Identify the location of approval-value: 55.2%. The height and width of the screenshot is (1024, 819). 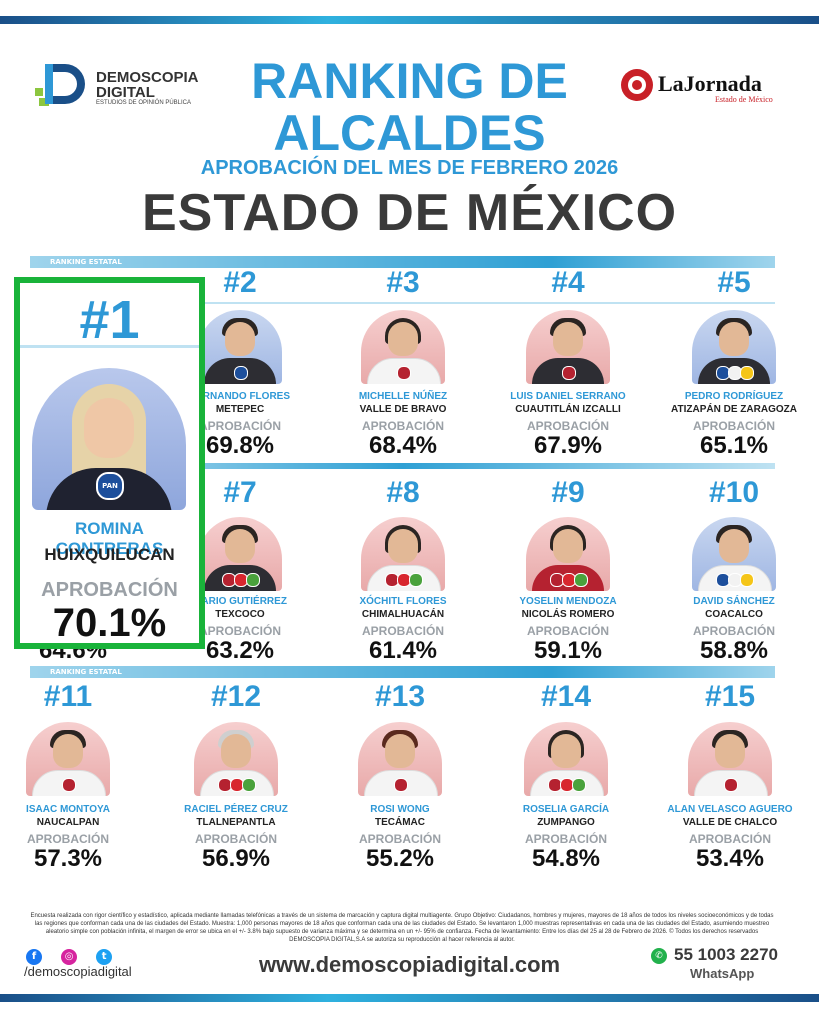
(400, 858).